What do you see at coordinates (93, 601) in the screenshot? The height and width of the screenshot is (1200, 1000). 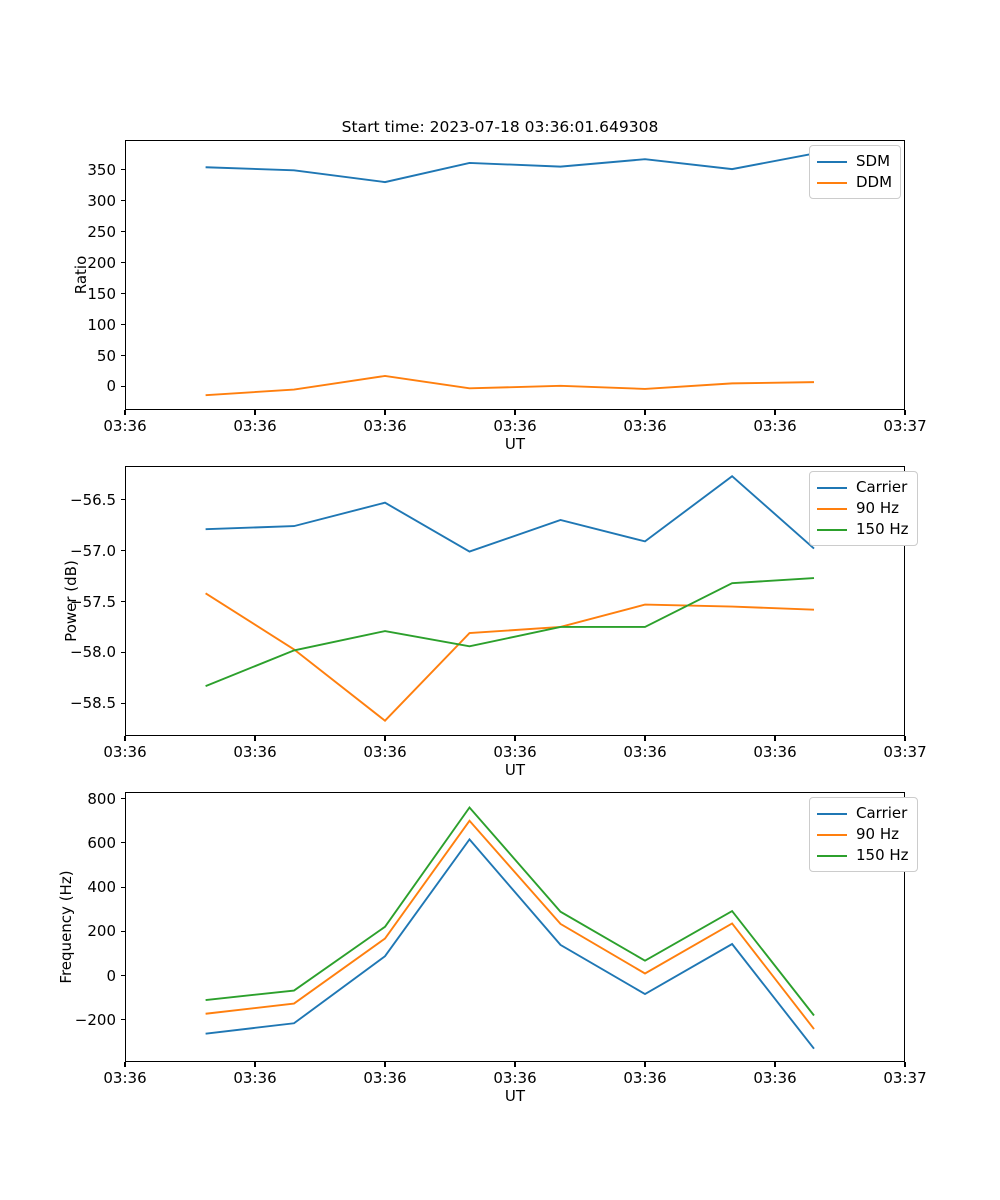 I see `ytick-label: −57.5` at bounding box center [93, 601].